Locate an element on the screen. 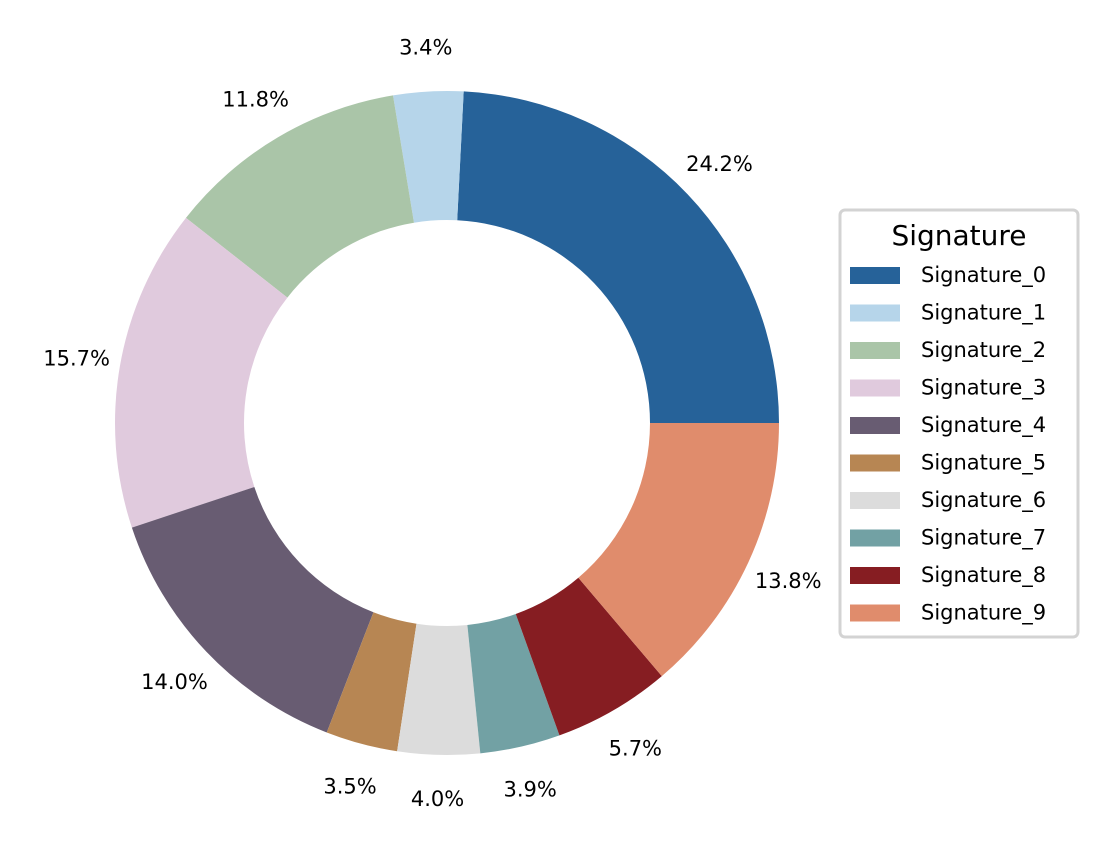 The width and height of the screenshot is (1109, 848). percent-label-8: 5.7% is located at coordinates (635, 748).